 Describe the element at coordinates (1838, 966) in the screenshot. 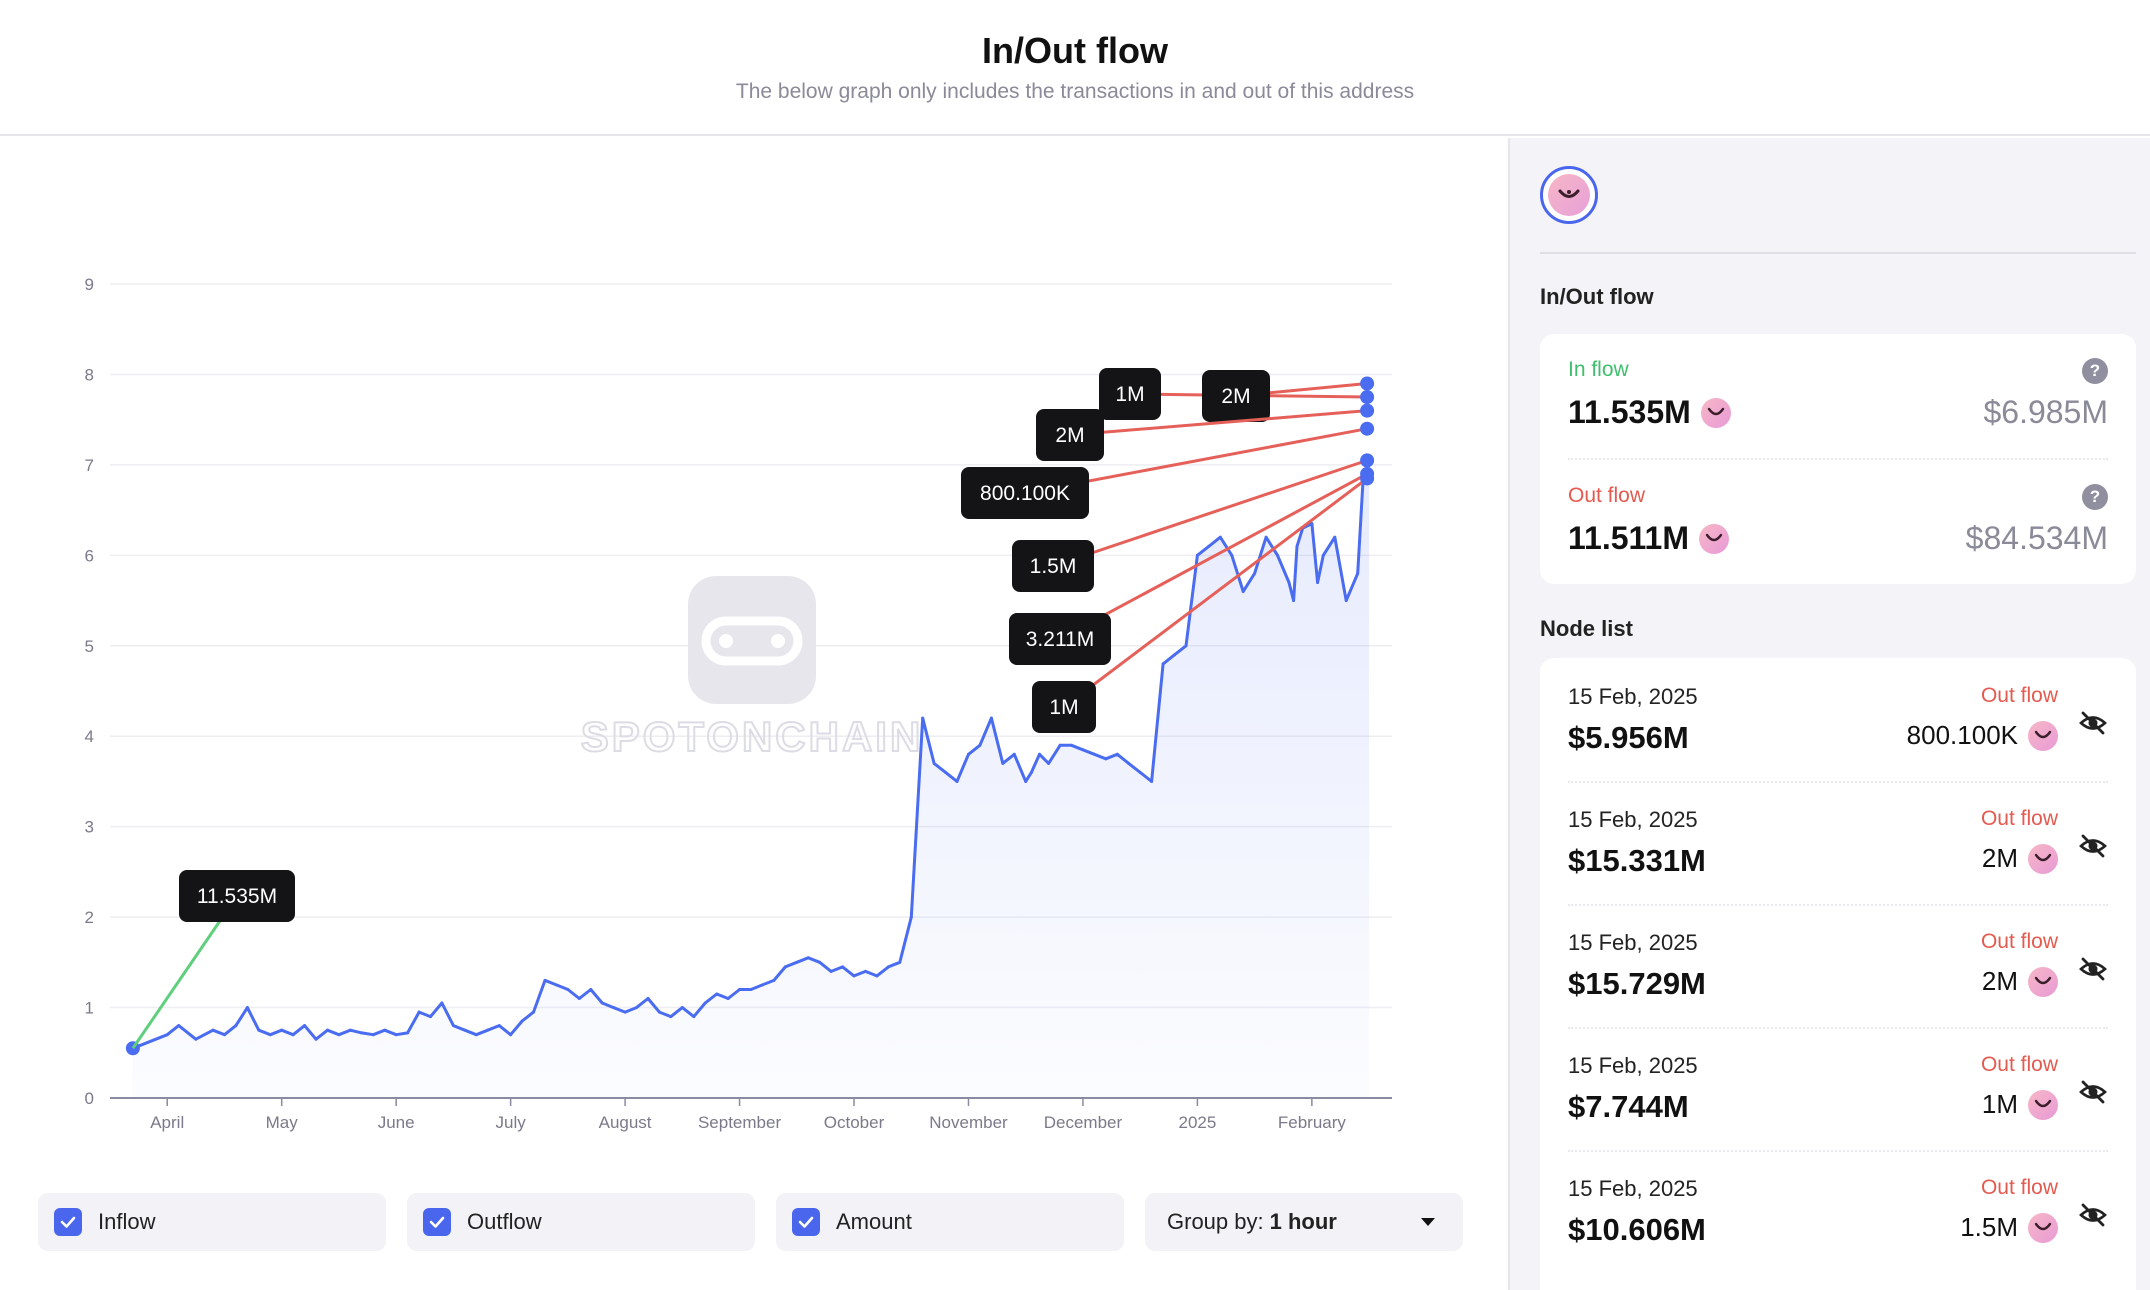

I see `node-list-item: 15 Feb, 2025 $15.729M Out flow 2M` at that location.